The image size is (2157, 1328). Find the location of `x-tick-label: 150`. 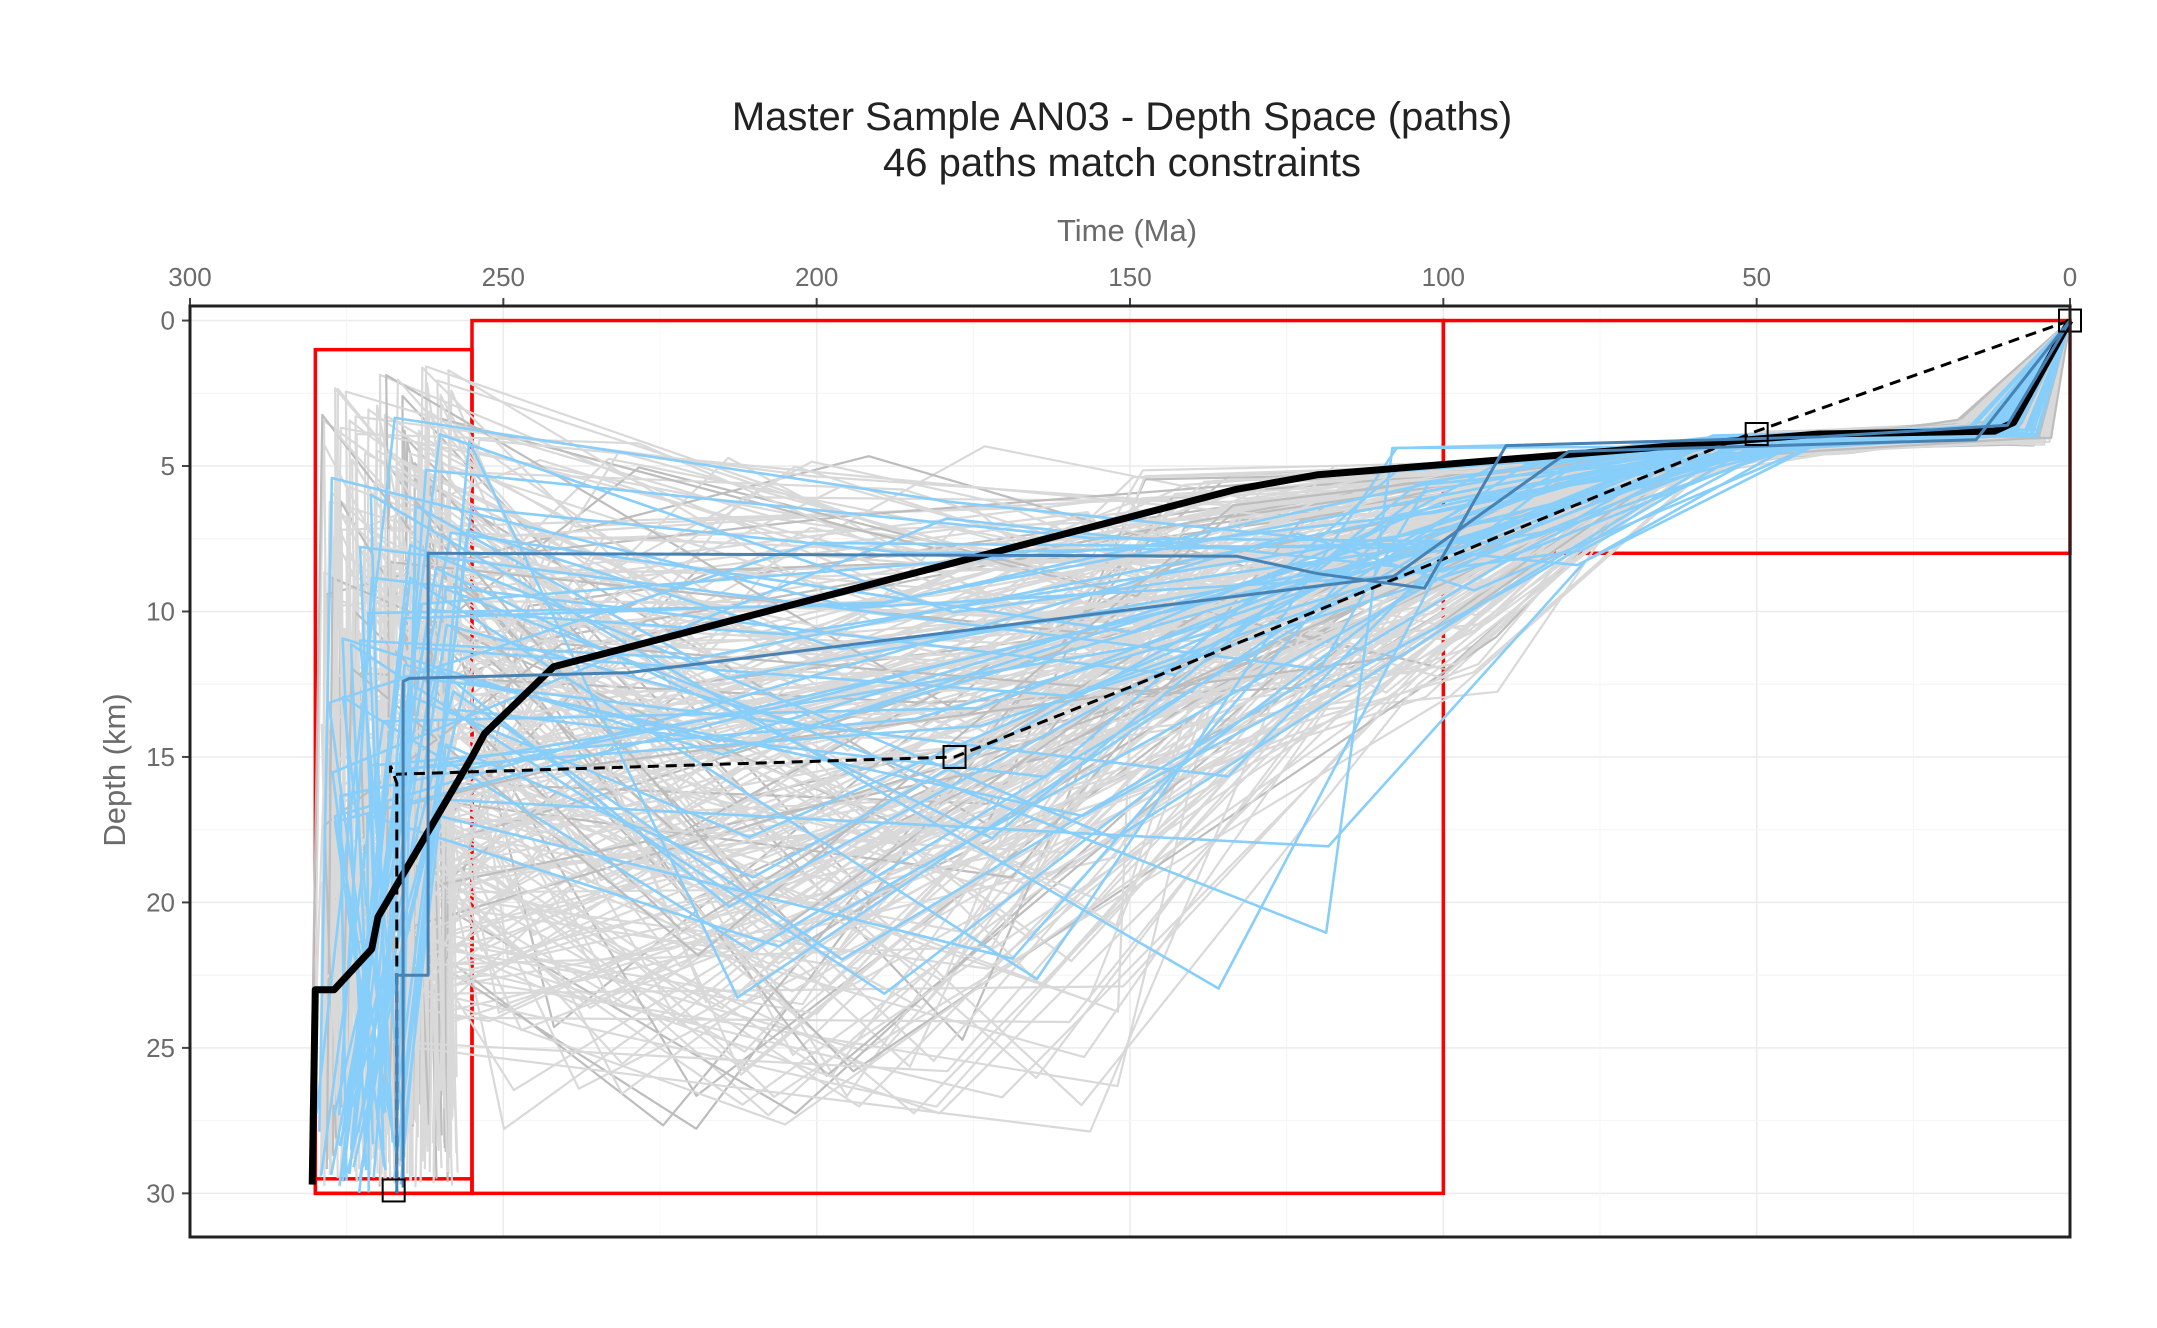

x-tick-label: 150 is located at coordinates (1129, 277).